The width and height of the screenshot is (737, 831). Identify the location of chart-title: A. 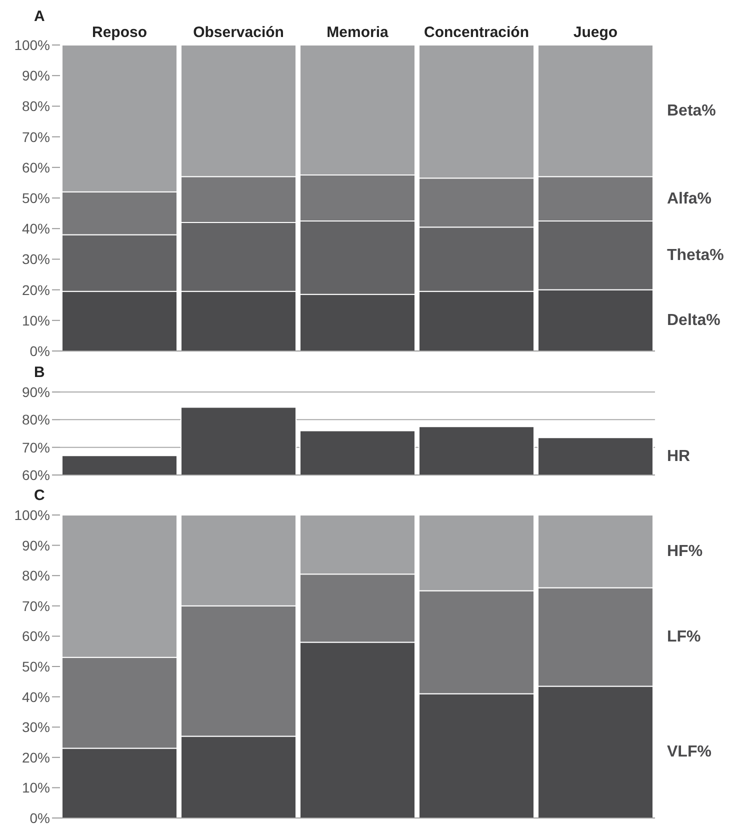
(39, 16).